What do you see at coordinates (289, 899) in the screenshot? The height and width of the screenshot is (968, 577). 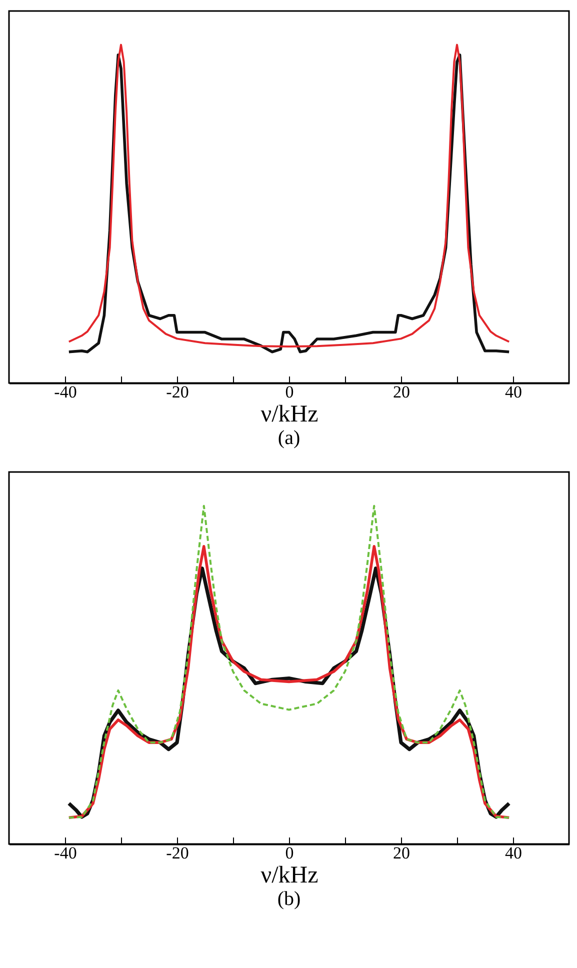 I see `text: (b)` at bounding box center [289, 899].